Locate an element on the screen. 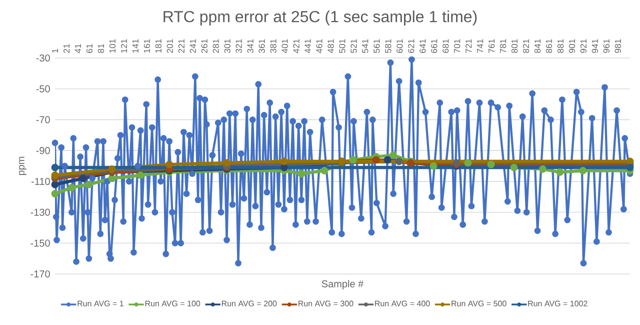 This screenshot has height=325, width=640. x-tick-label: 981 is located at coordinates (617, 46).